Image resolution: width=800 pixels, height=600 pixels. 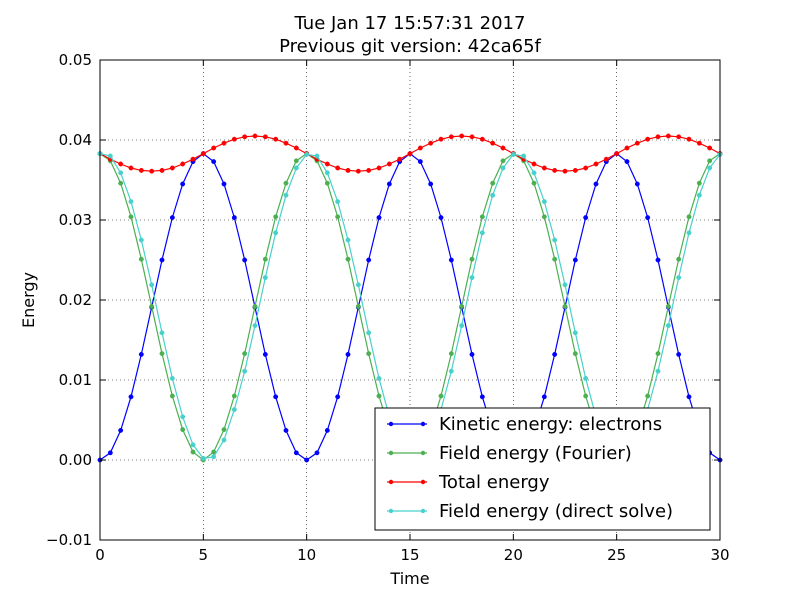 What do you see at coordinates (28, 300) in the screenshot?
I see `y-axis-label: Energy` at bounding box center [28, 300].